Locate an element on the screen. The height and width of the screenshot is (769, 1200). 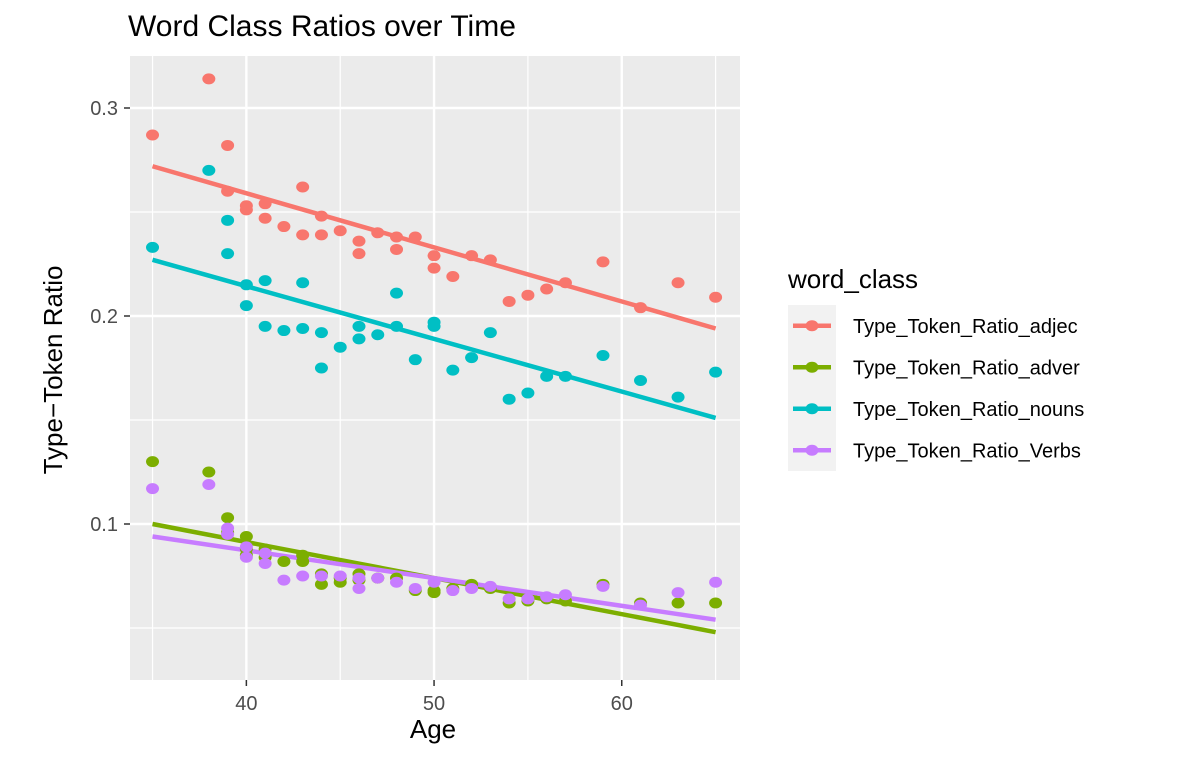
y-tick-label: 0.1 is located at coordinates (104, 525).